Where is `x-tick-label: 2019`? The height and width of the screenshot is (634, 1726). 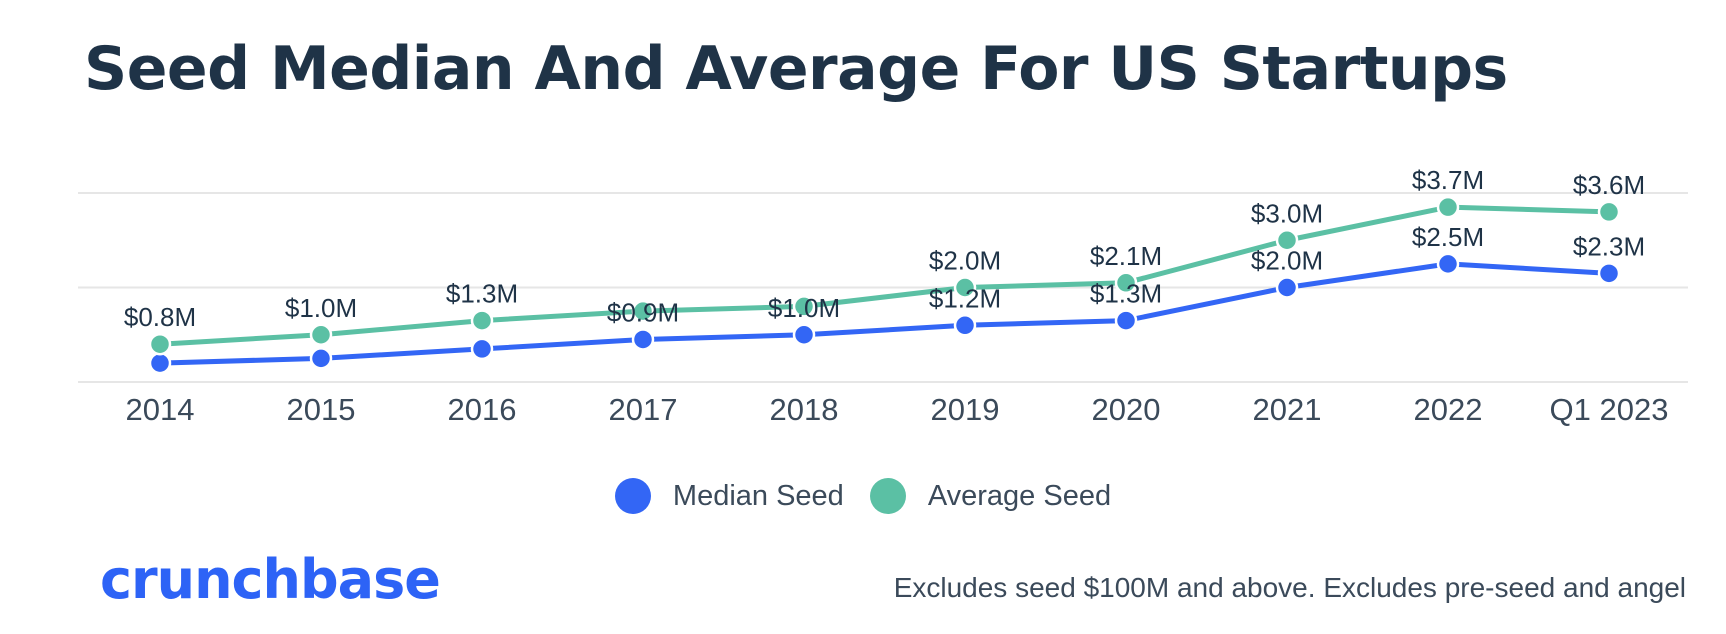
x-tick-label: 2019 is located at coordinates (965, 409).